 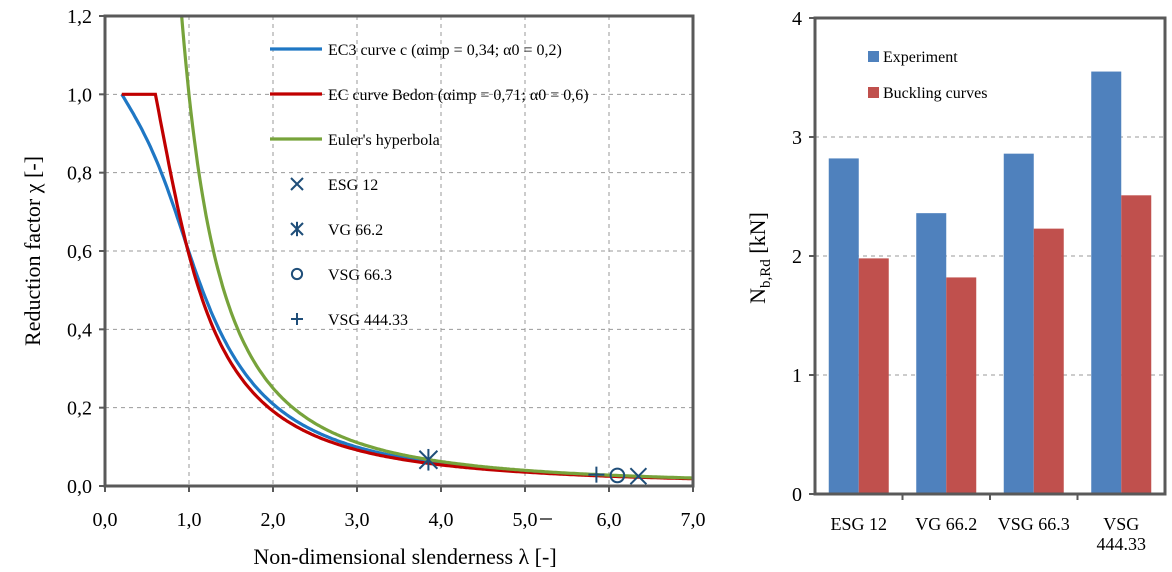 What do you see at coordinates (297, 319) in the screenshot?
I see `legend-marker-plus` at bounding box center [297, 319].